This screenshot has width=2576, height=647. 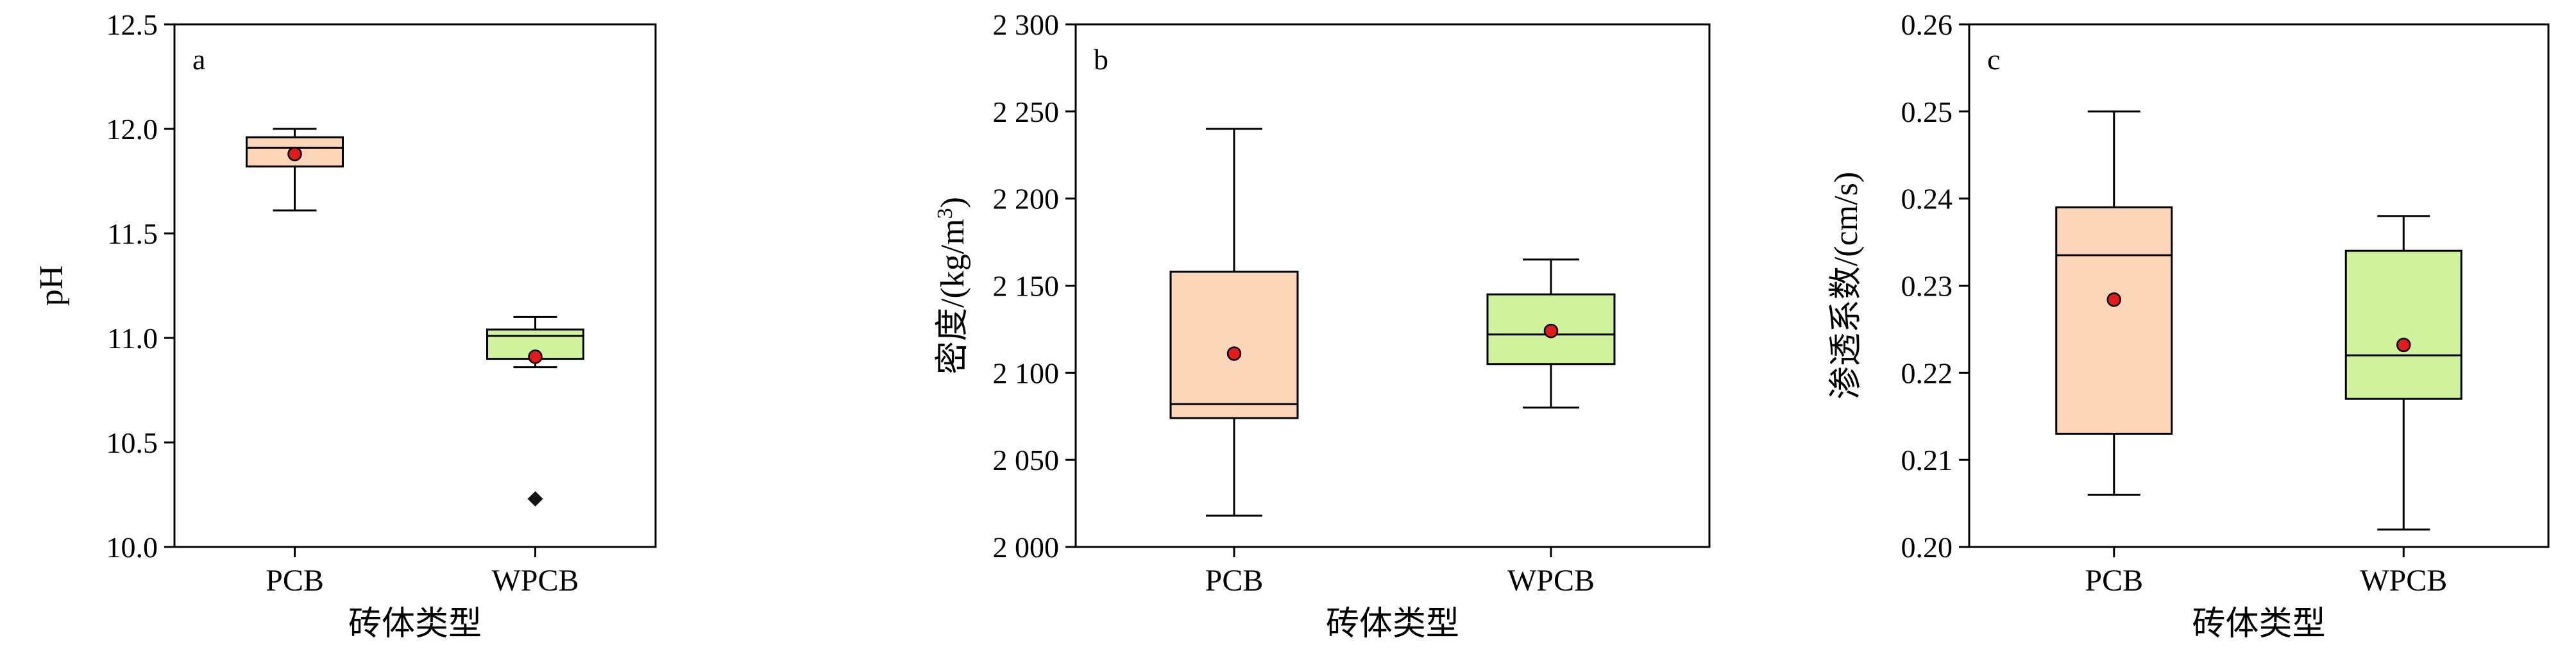 What do you see at coordinates (1026, 112) in the screenshot?
I see `y-tick-label: 2 250` at bounding box center [1026, 112].